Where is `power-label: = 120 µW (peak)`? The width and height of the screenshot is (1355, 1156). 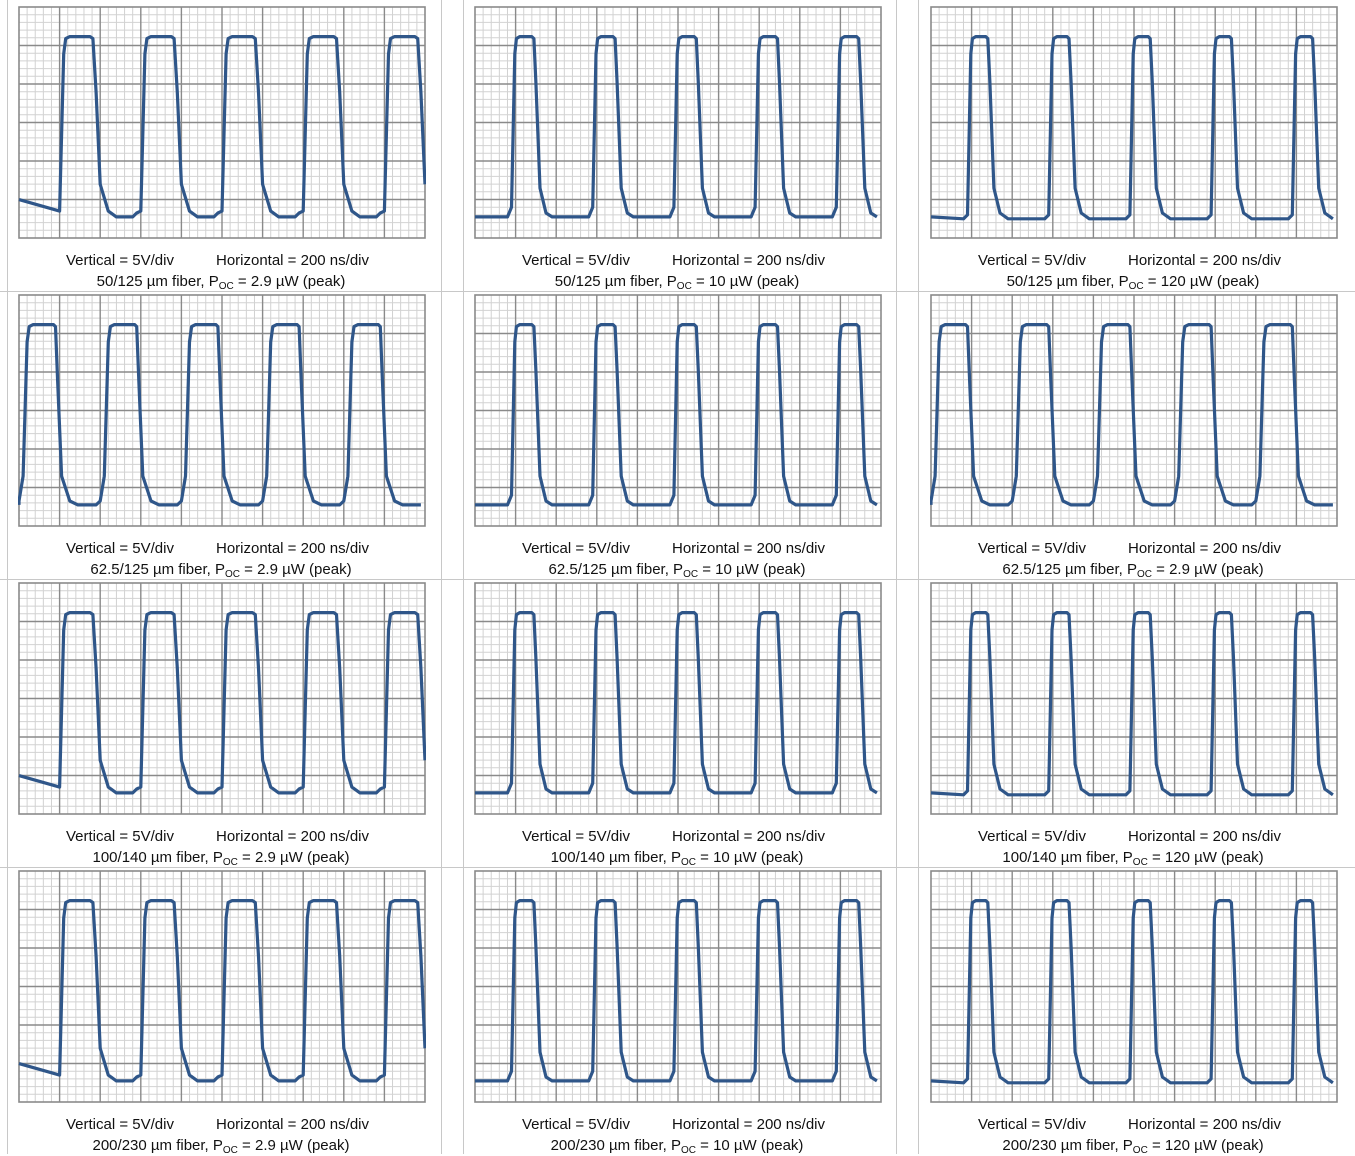 power-label: = 120 µW (peak) is located at coordinates (1205, 857).